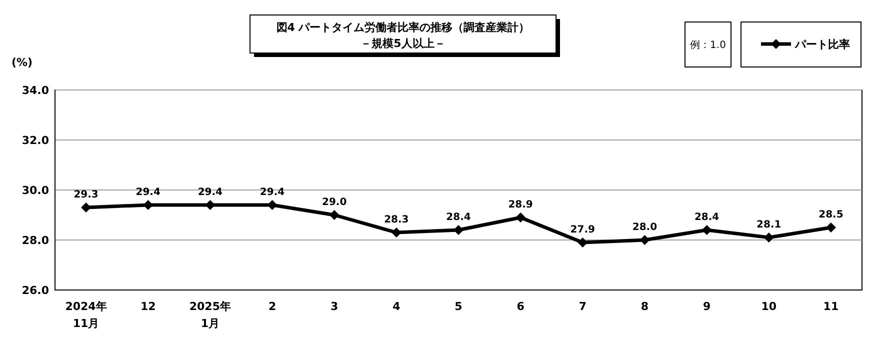 This screenshot has width=890, height=337. I want to click on x-tick-label: 2, so click(272, 306).